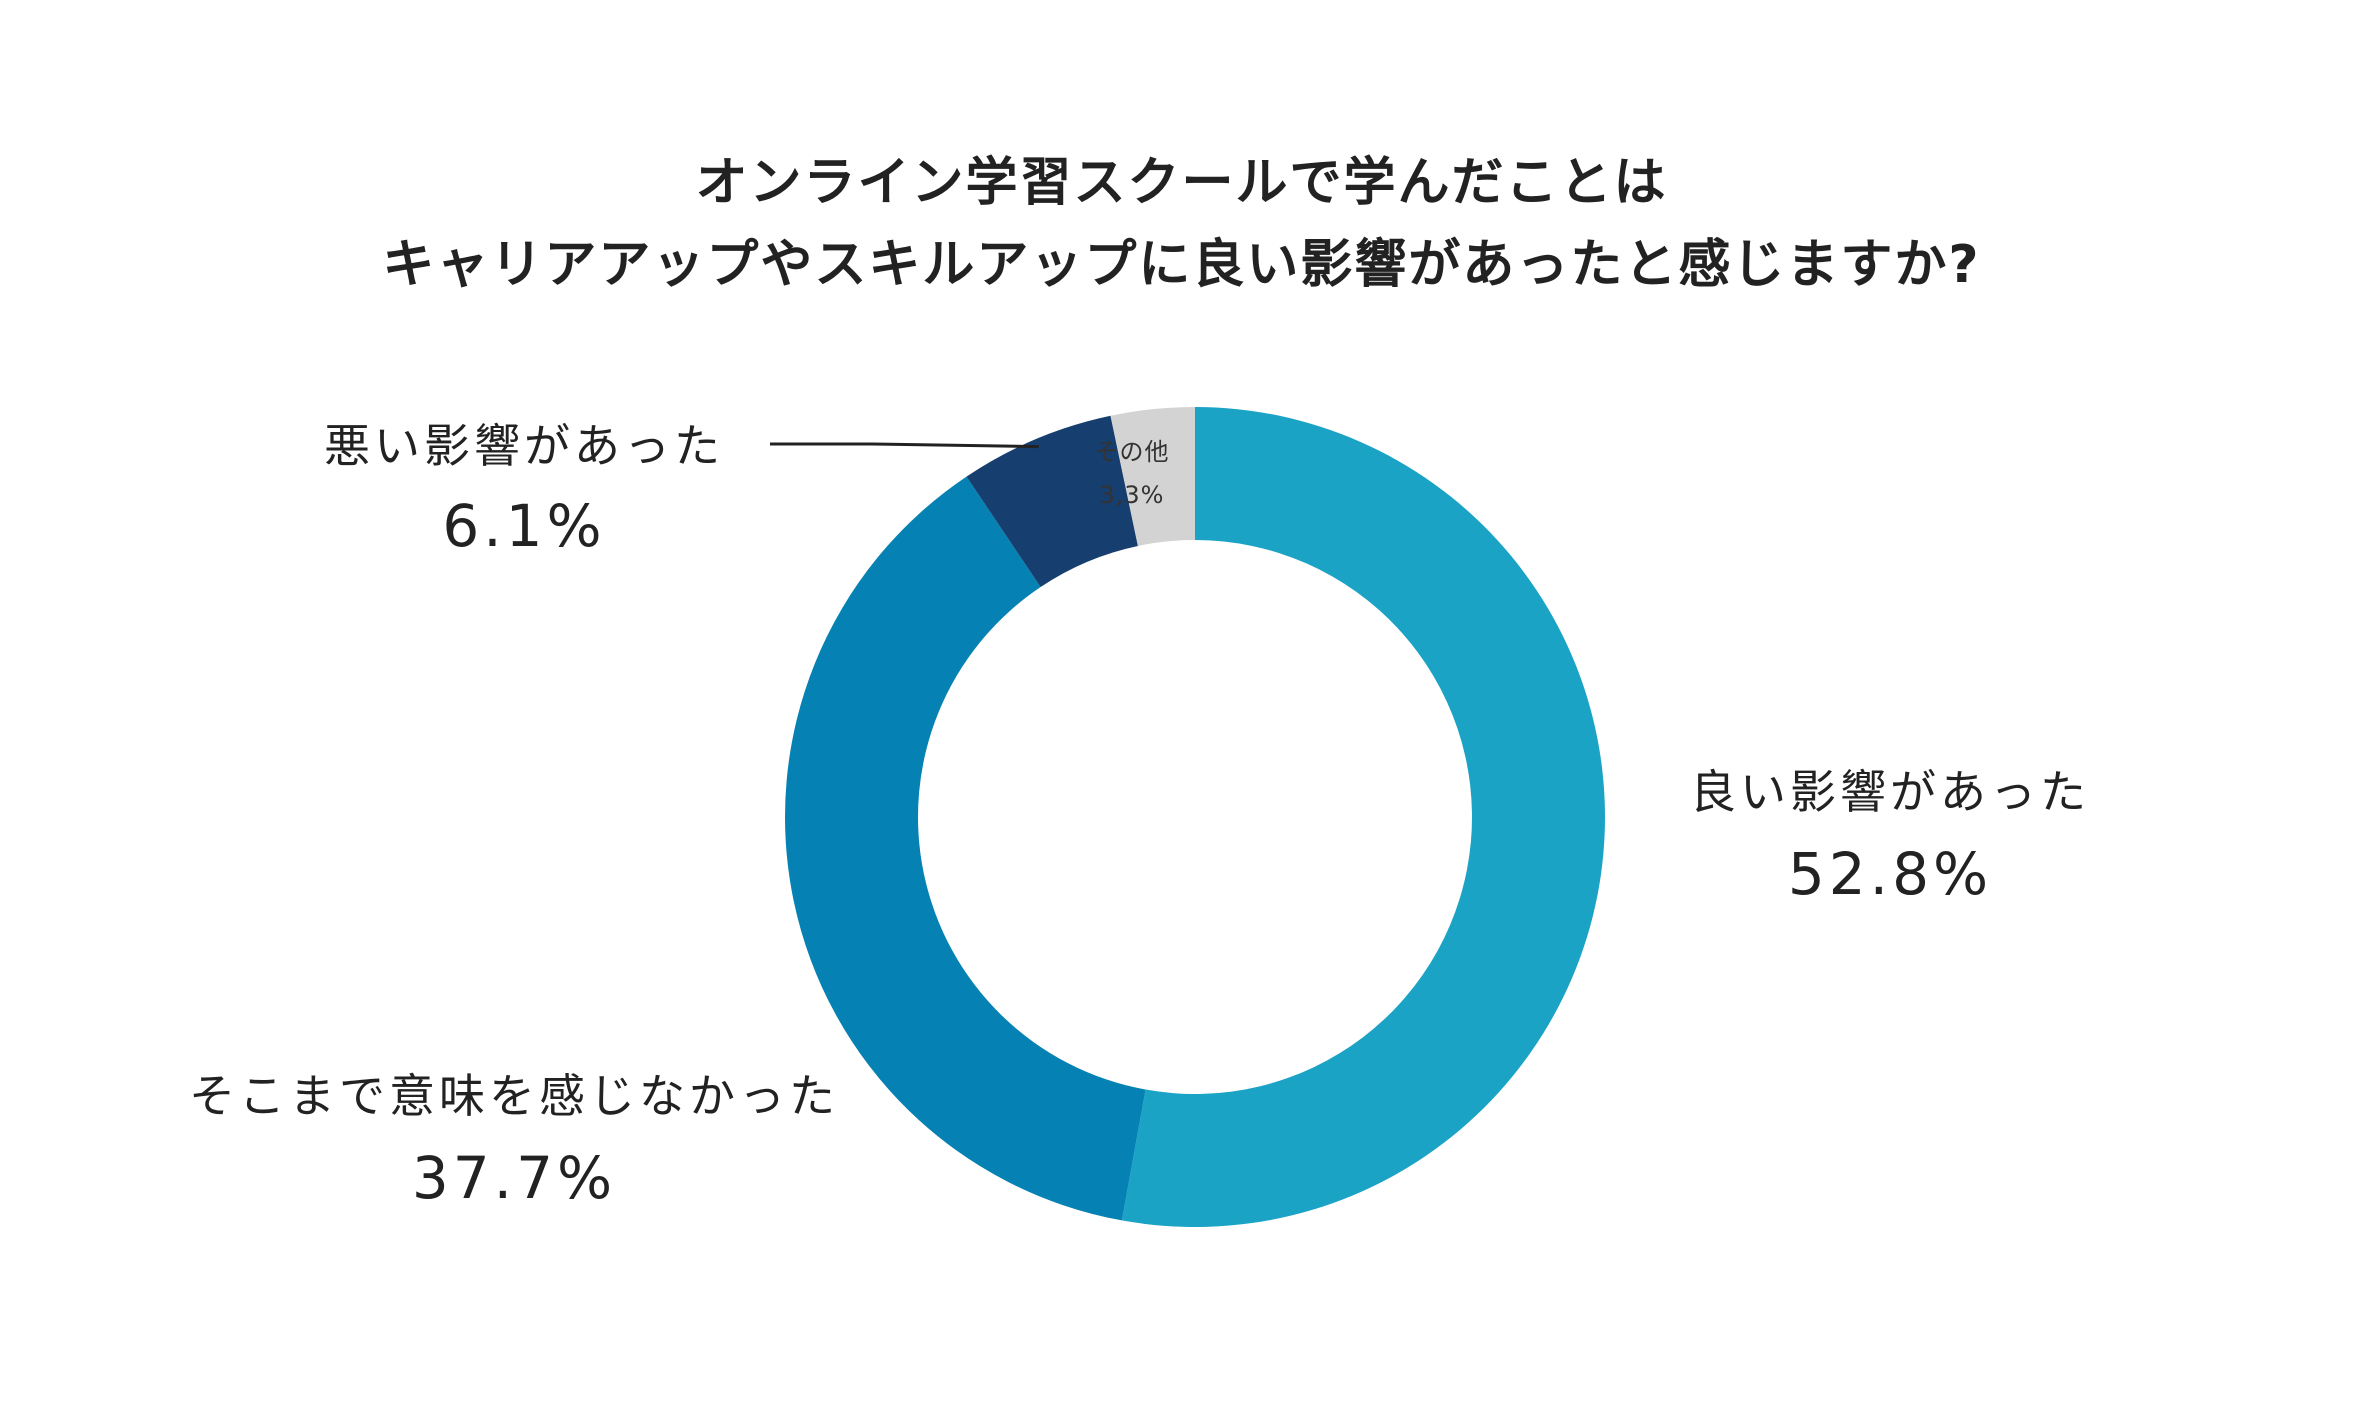  What do you see at coordinates (514, 1178) in the screenshot?
I see `slice-value-label-2: 37.7%` at bounding box center [514, 1178].